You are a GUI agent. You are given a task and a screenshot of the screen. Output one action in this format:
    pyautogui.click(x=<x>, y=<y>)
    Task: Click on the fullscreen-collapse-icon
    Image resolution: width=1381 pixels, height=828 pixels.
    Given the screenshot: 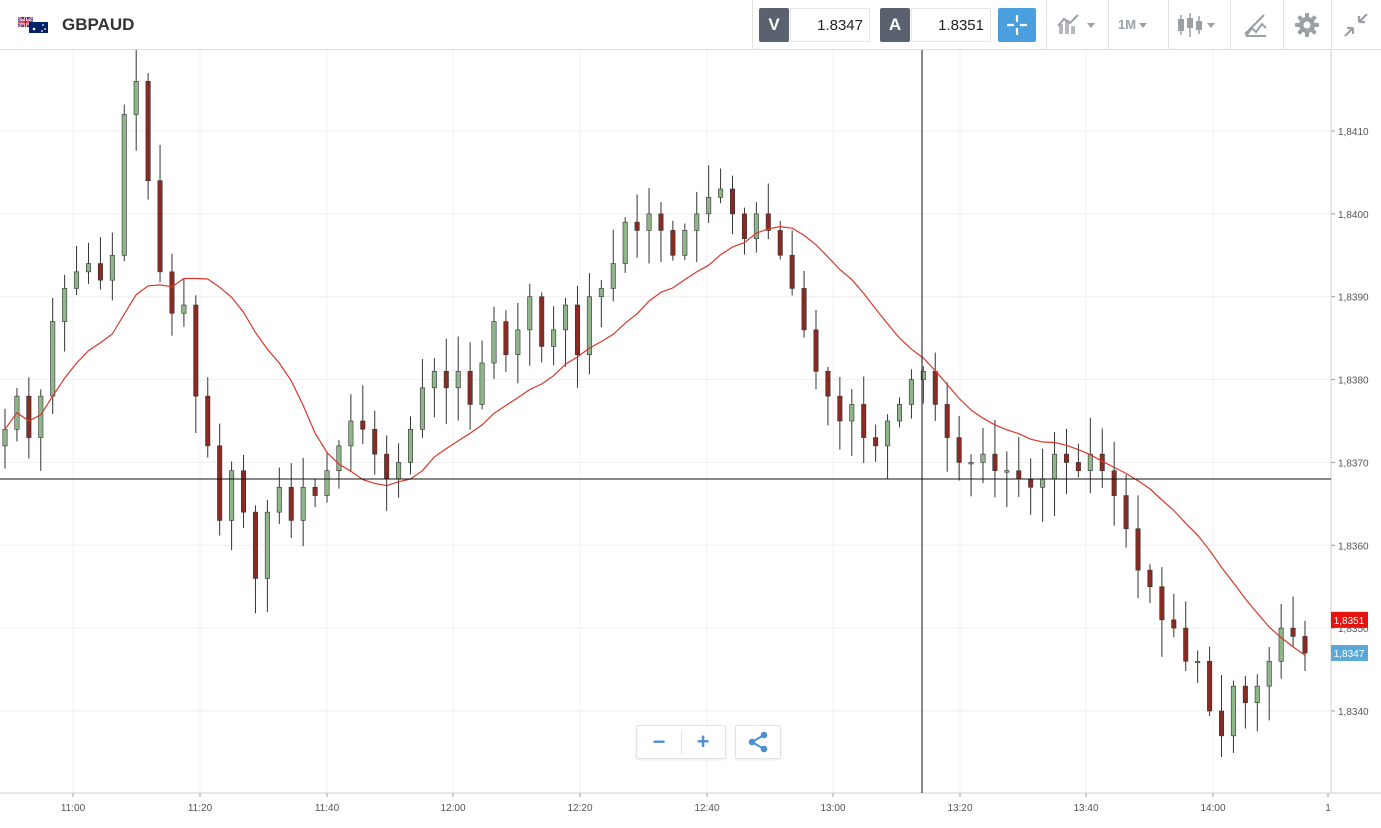 What is the action you would take?
    pyautogui.click(x=1356, y=25)
    